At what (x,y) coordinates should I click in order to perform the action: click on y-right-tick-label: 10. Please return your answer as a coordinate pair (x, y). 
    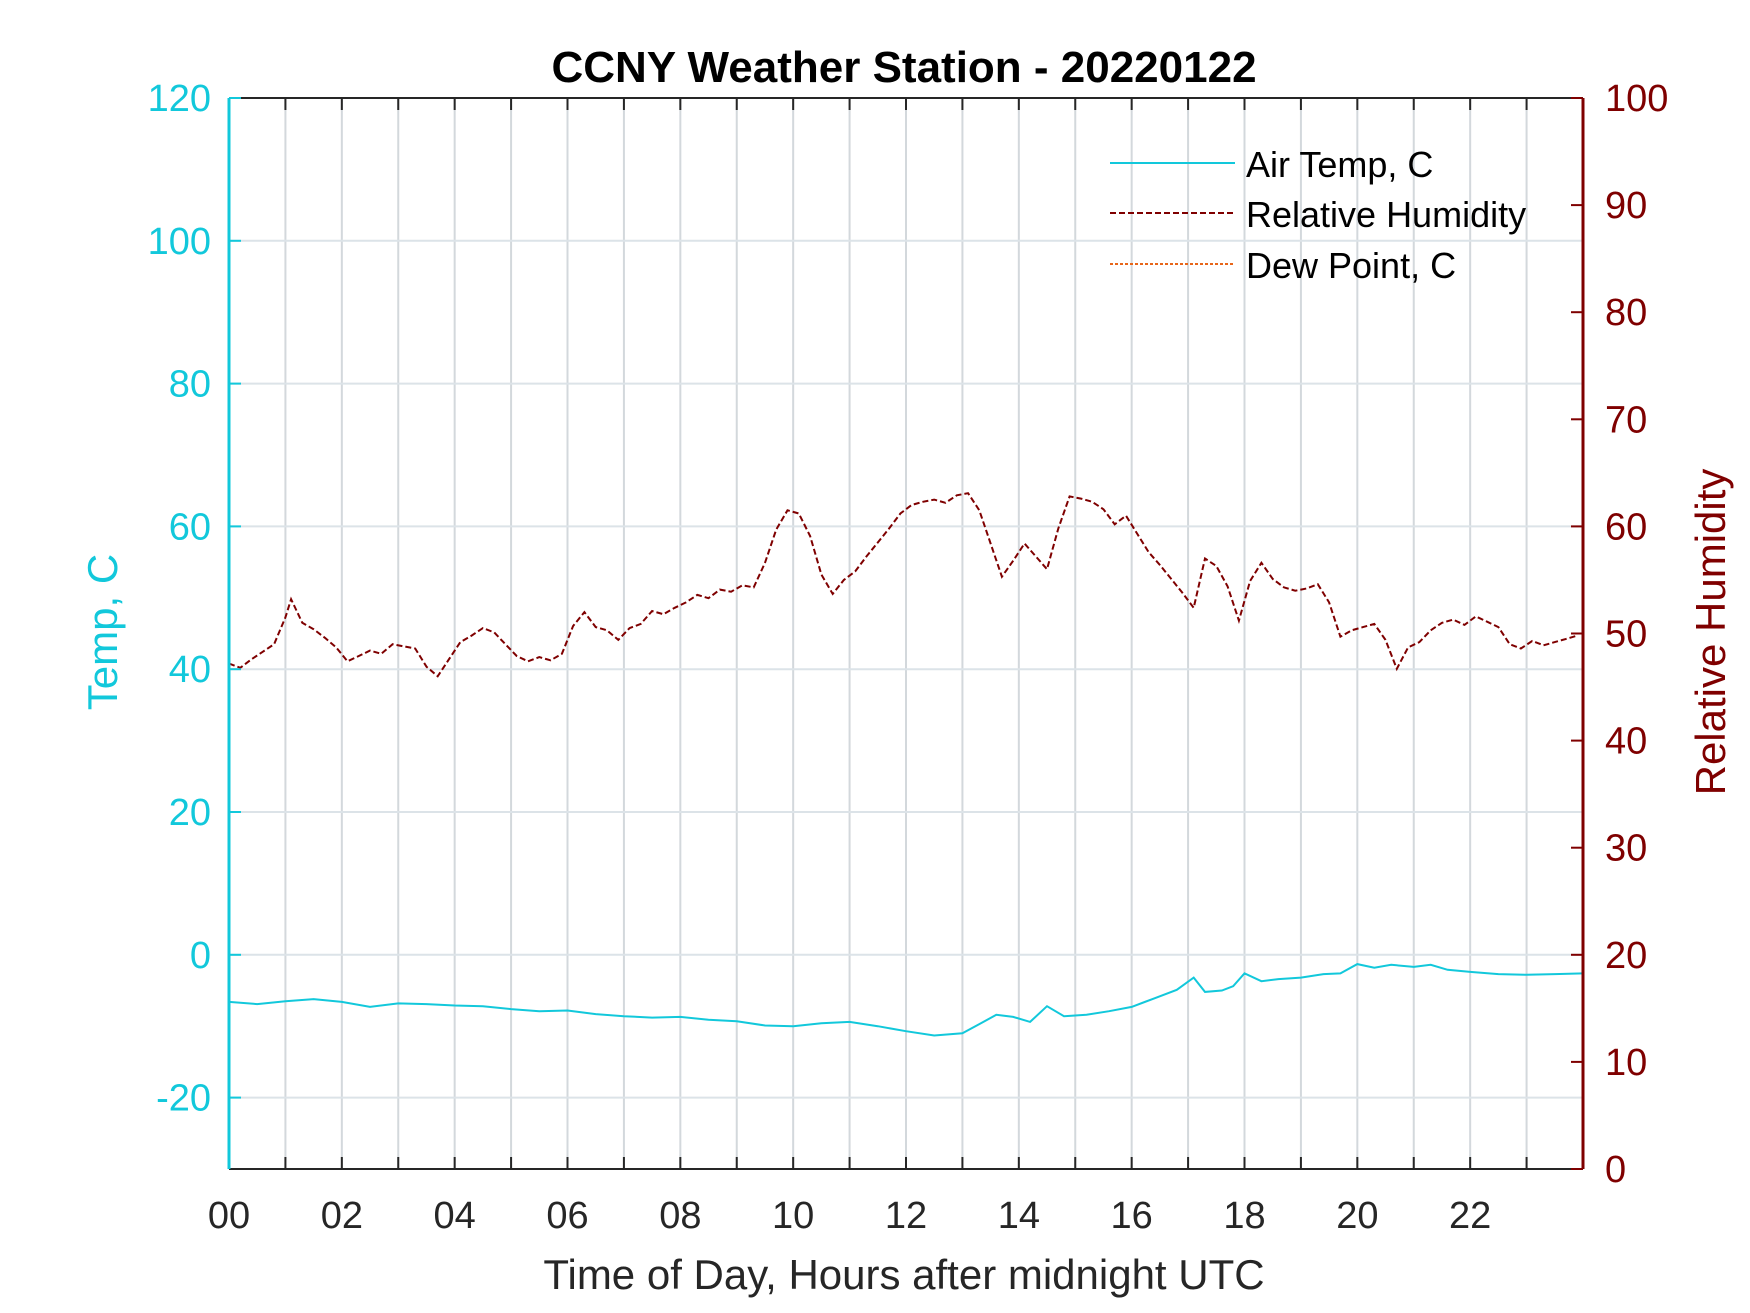
    Looking at the image, I should click on (1626, 1063).